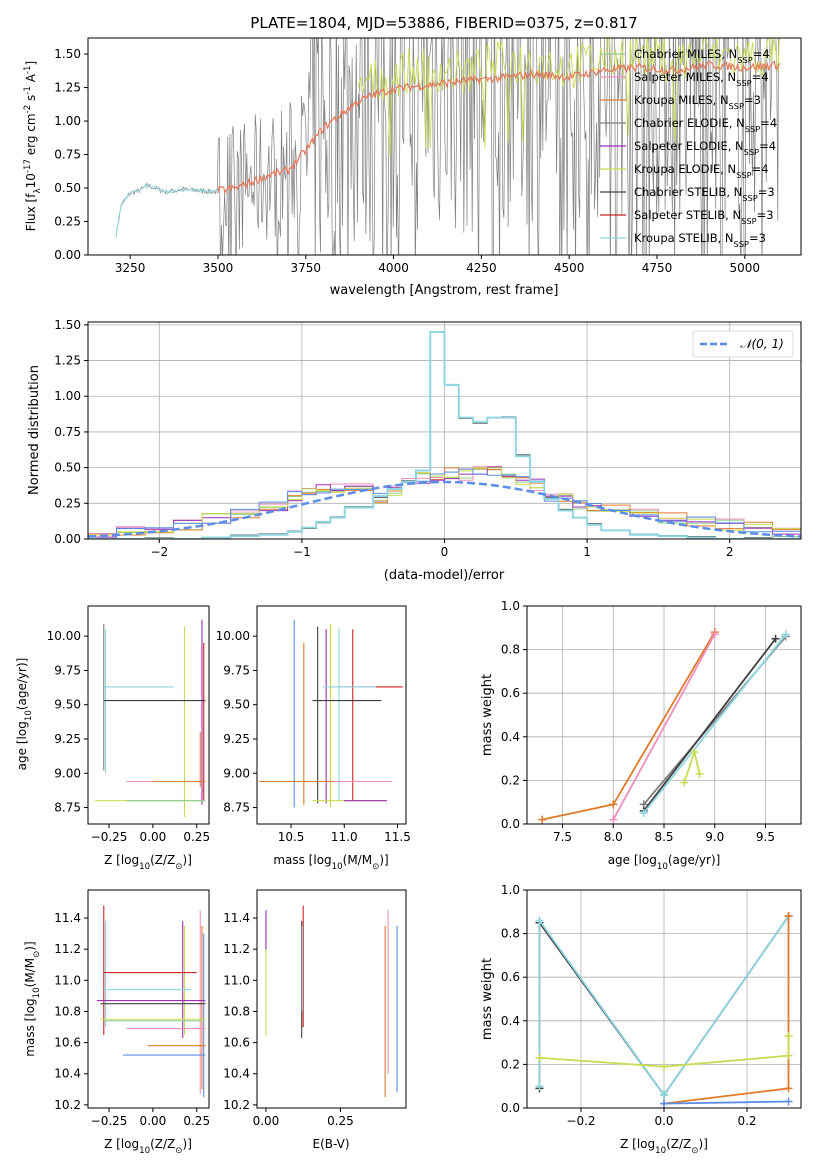 Image resolution: width=819 pixels, height=1170 pixels. What do you see at coordinates (24, 714) in the screenshot?
I see `age-vs-metallicity-ylabel: age [log10(age/yr)]` at bounding box center [24, 714].